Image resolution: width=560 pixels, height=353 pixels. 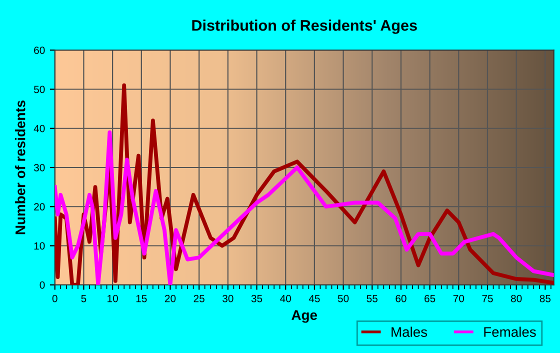 What do you see at coordinates (487, 298) in the screenshot?
I see `x-tick-label: 75` at bounding box center [487, 298].